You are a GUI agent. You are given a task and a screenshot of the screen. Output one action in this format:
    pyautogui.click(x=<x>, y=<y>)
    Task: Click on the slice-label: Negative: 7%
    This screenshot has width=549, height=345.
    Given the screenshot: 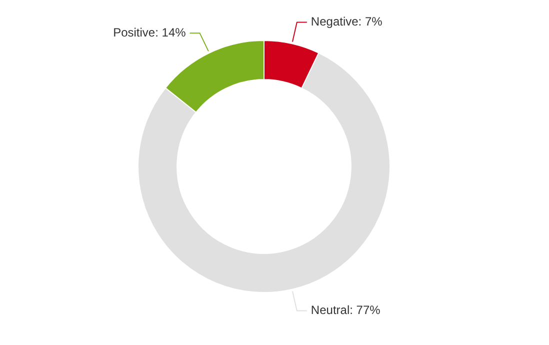 What is the action you would take?
    pyautogui.click(x=346, y=21)
    